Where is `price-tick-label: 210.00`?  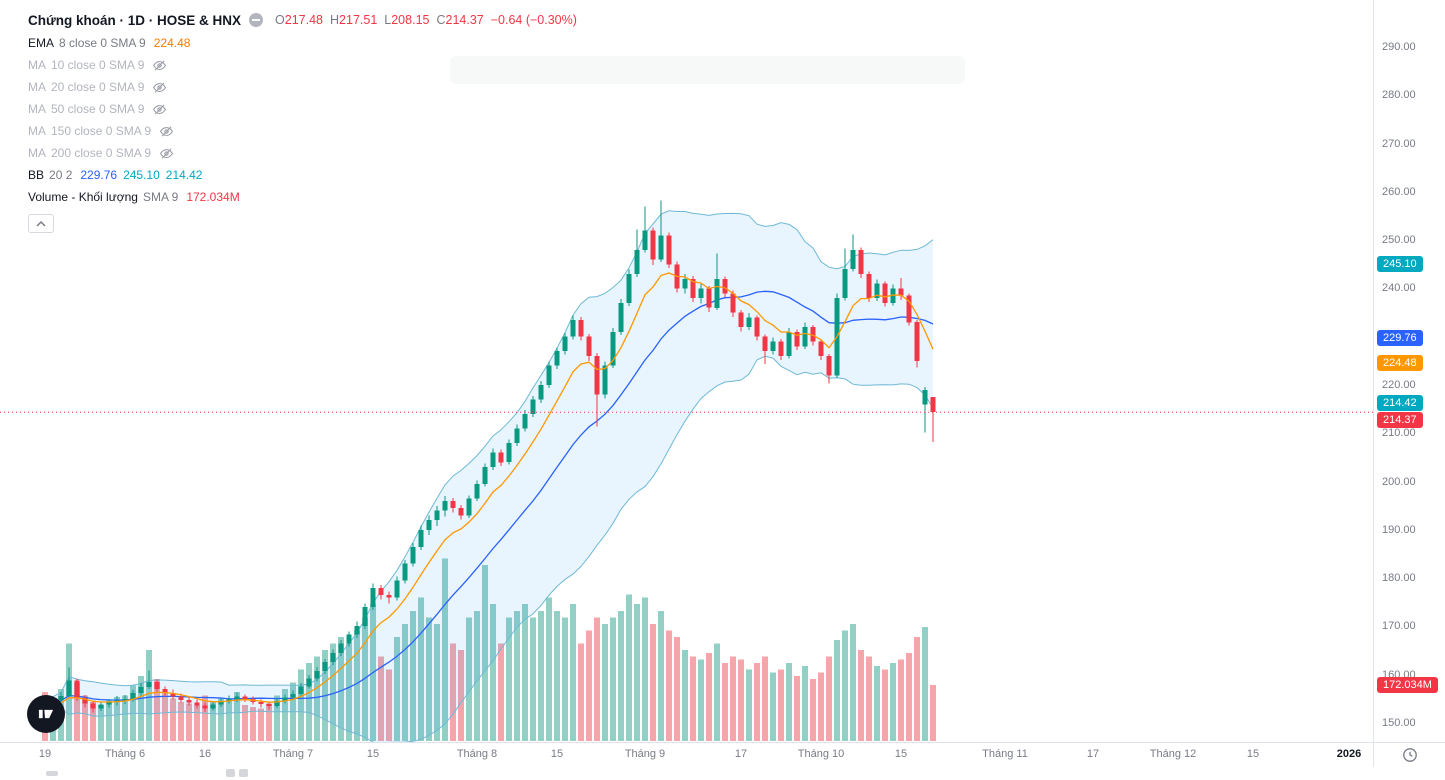 price-tick-label: 210.00 is located at coordinates (1399, 433).